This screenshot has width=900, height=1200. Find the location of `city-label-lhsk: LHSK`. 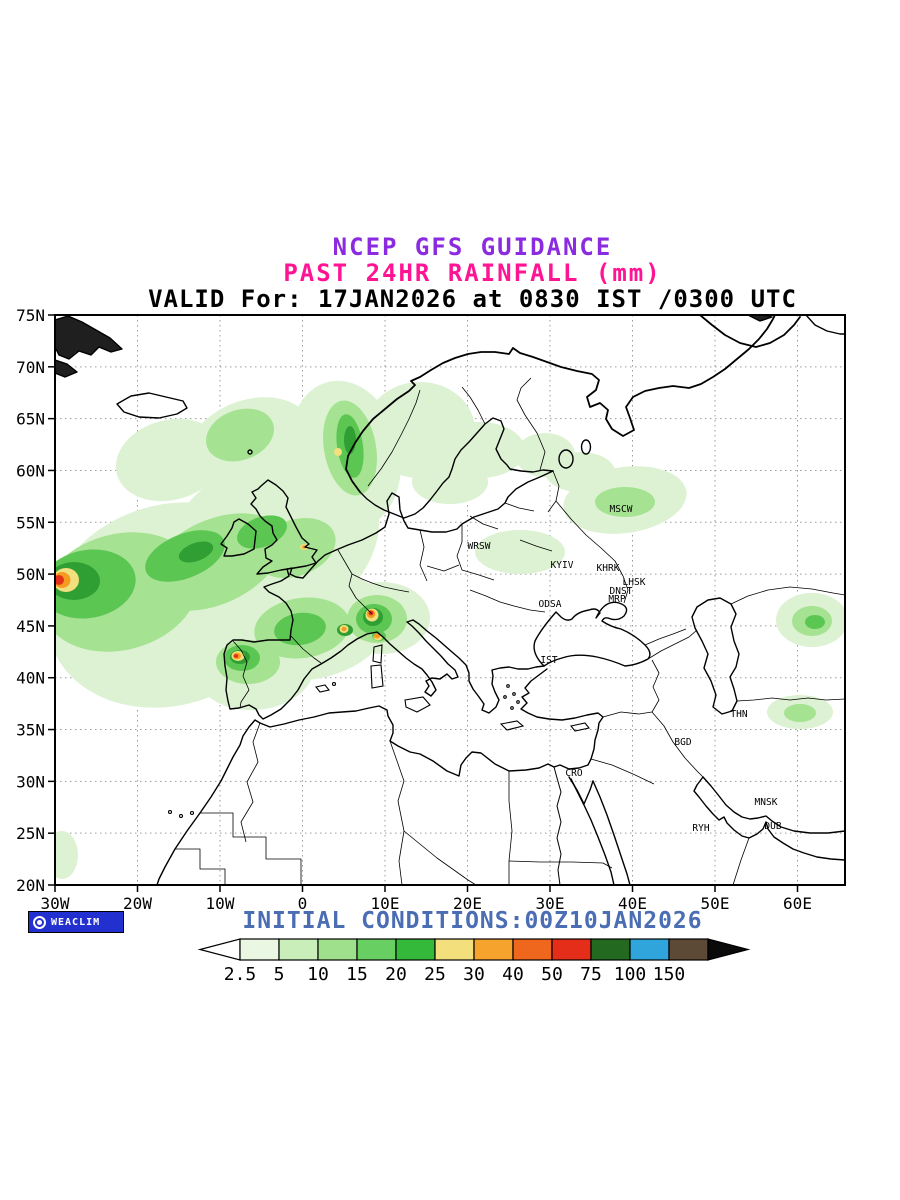

city-label-lhsk: LHSK is located at coordinates (634, 582).